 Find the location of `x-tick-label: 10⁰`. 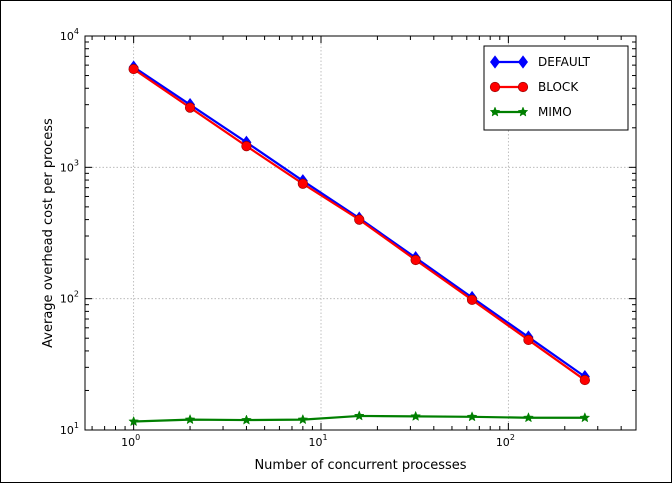

x-tick-label: 10⁰ is located at coordinates (130, 441).